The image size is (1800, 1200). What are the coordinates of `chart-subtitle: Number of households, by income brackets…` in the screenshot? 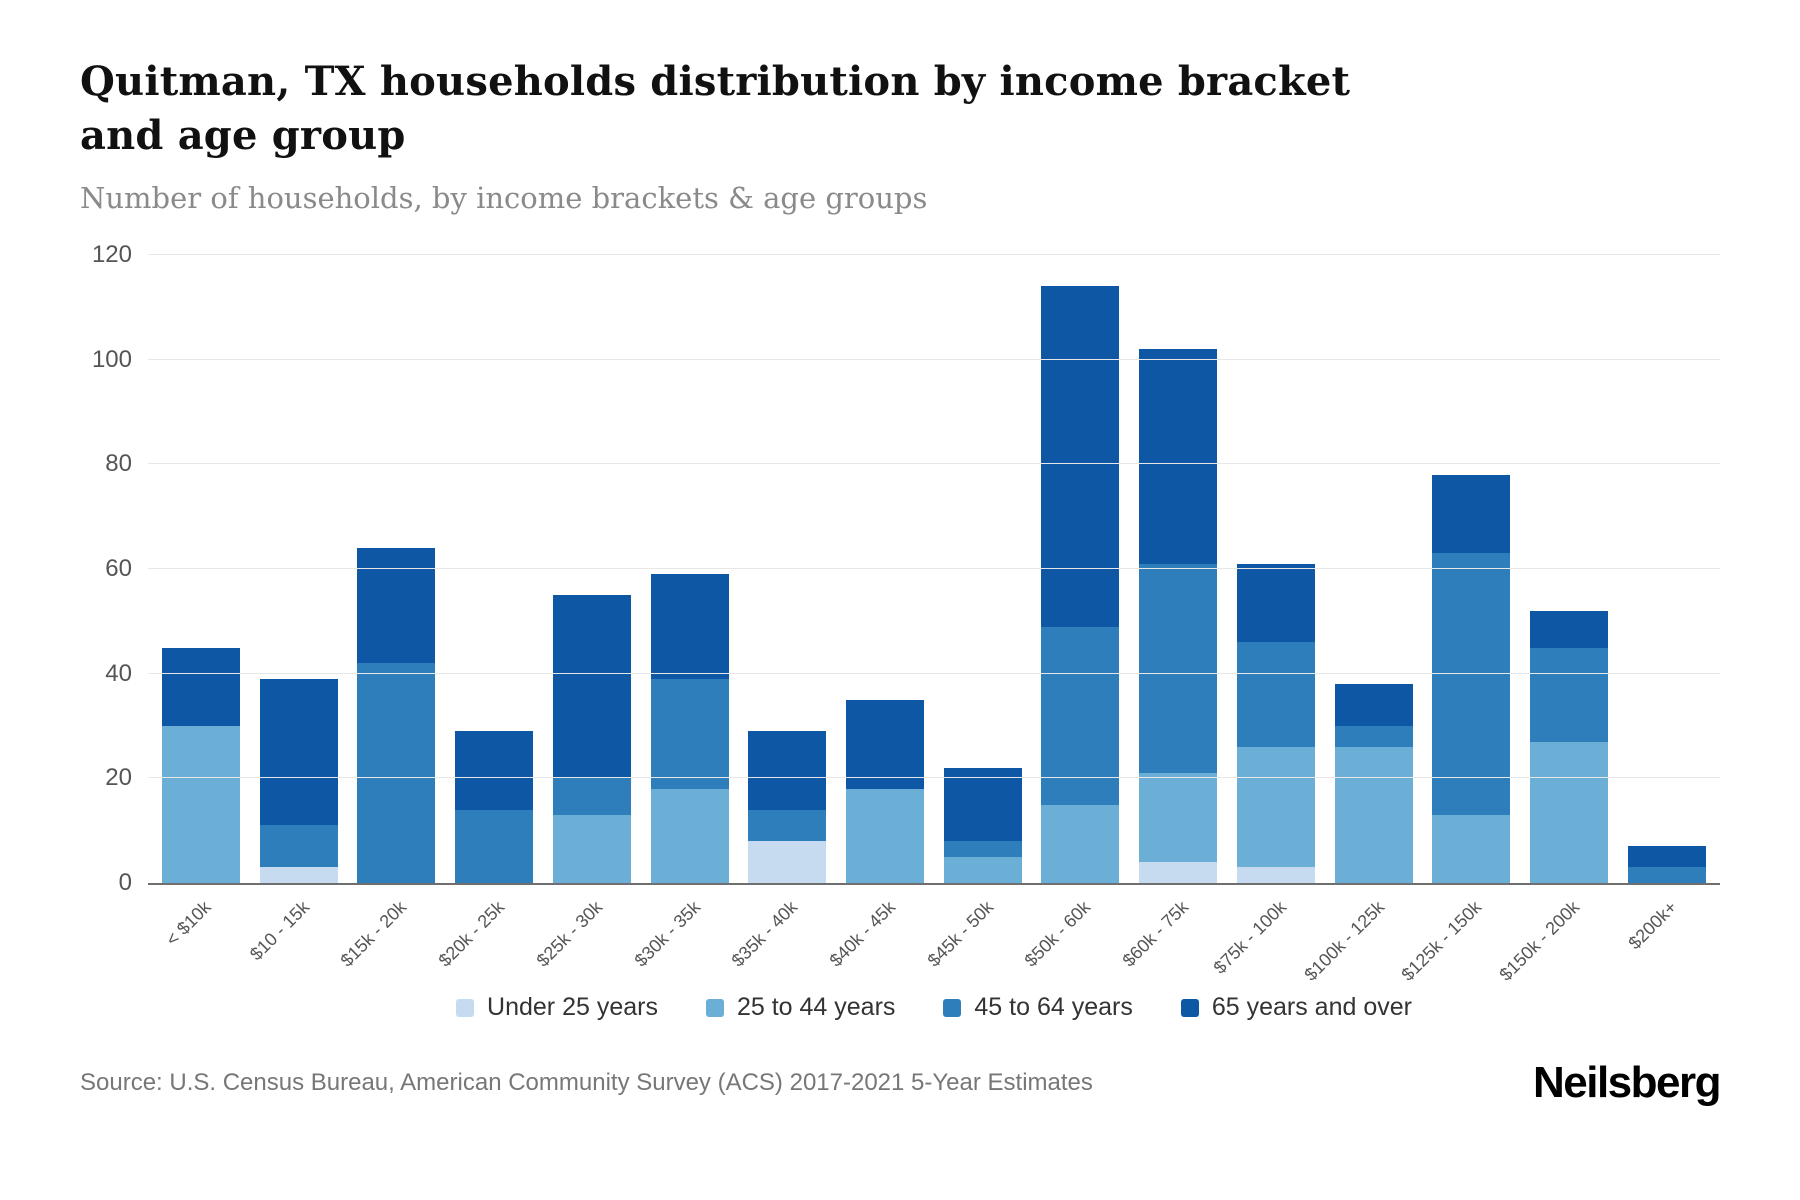 It's located at (504, 198).